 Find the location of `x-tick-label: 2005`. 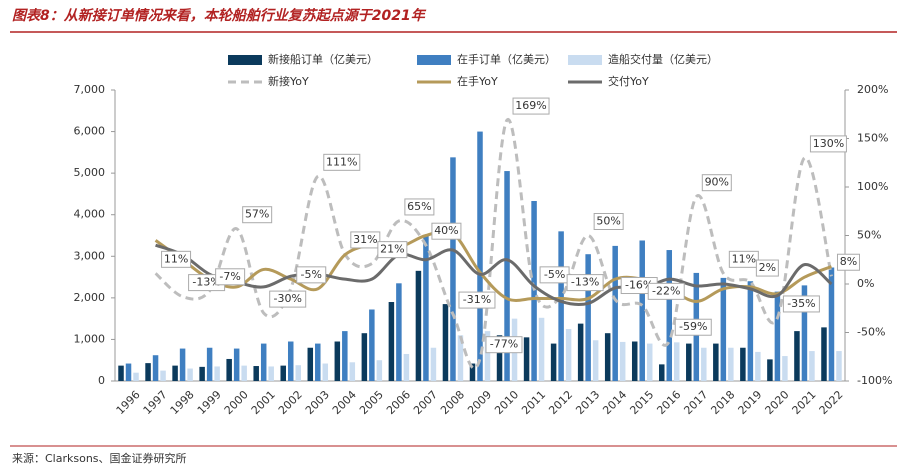

x-tick-label: 2005 is located at coordinates (371, 402).